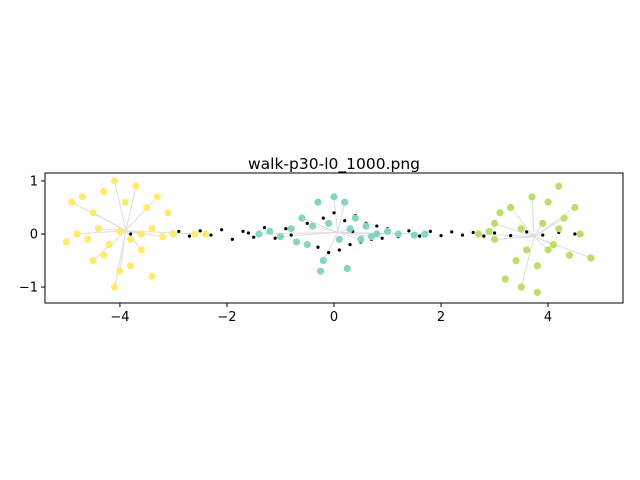  Describe the element at coordinates (28, 288) in the screenshot. I see `y-tick-label: −1` at that location.